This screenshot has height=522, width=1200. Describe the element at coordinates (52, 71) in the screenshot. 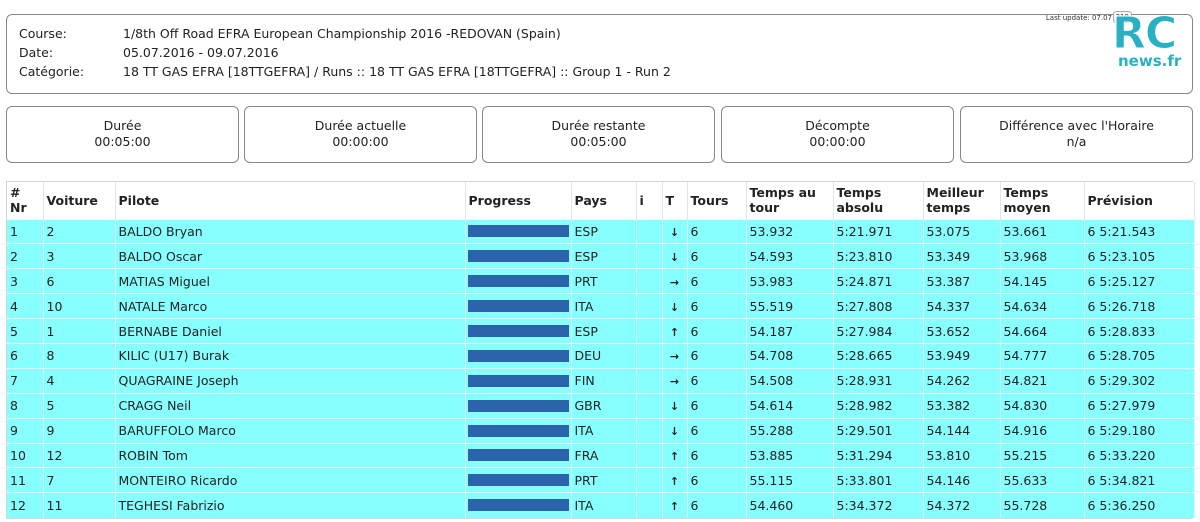

I see `category-label: Catégorie:` at that location.